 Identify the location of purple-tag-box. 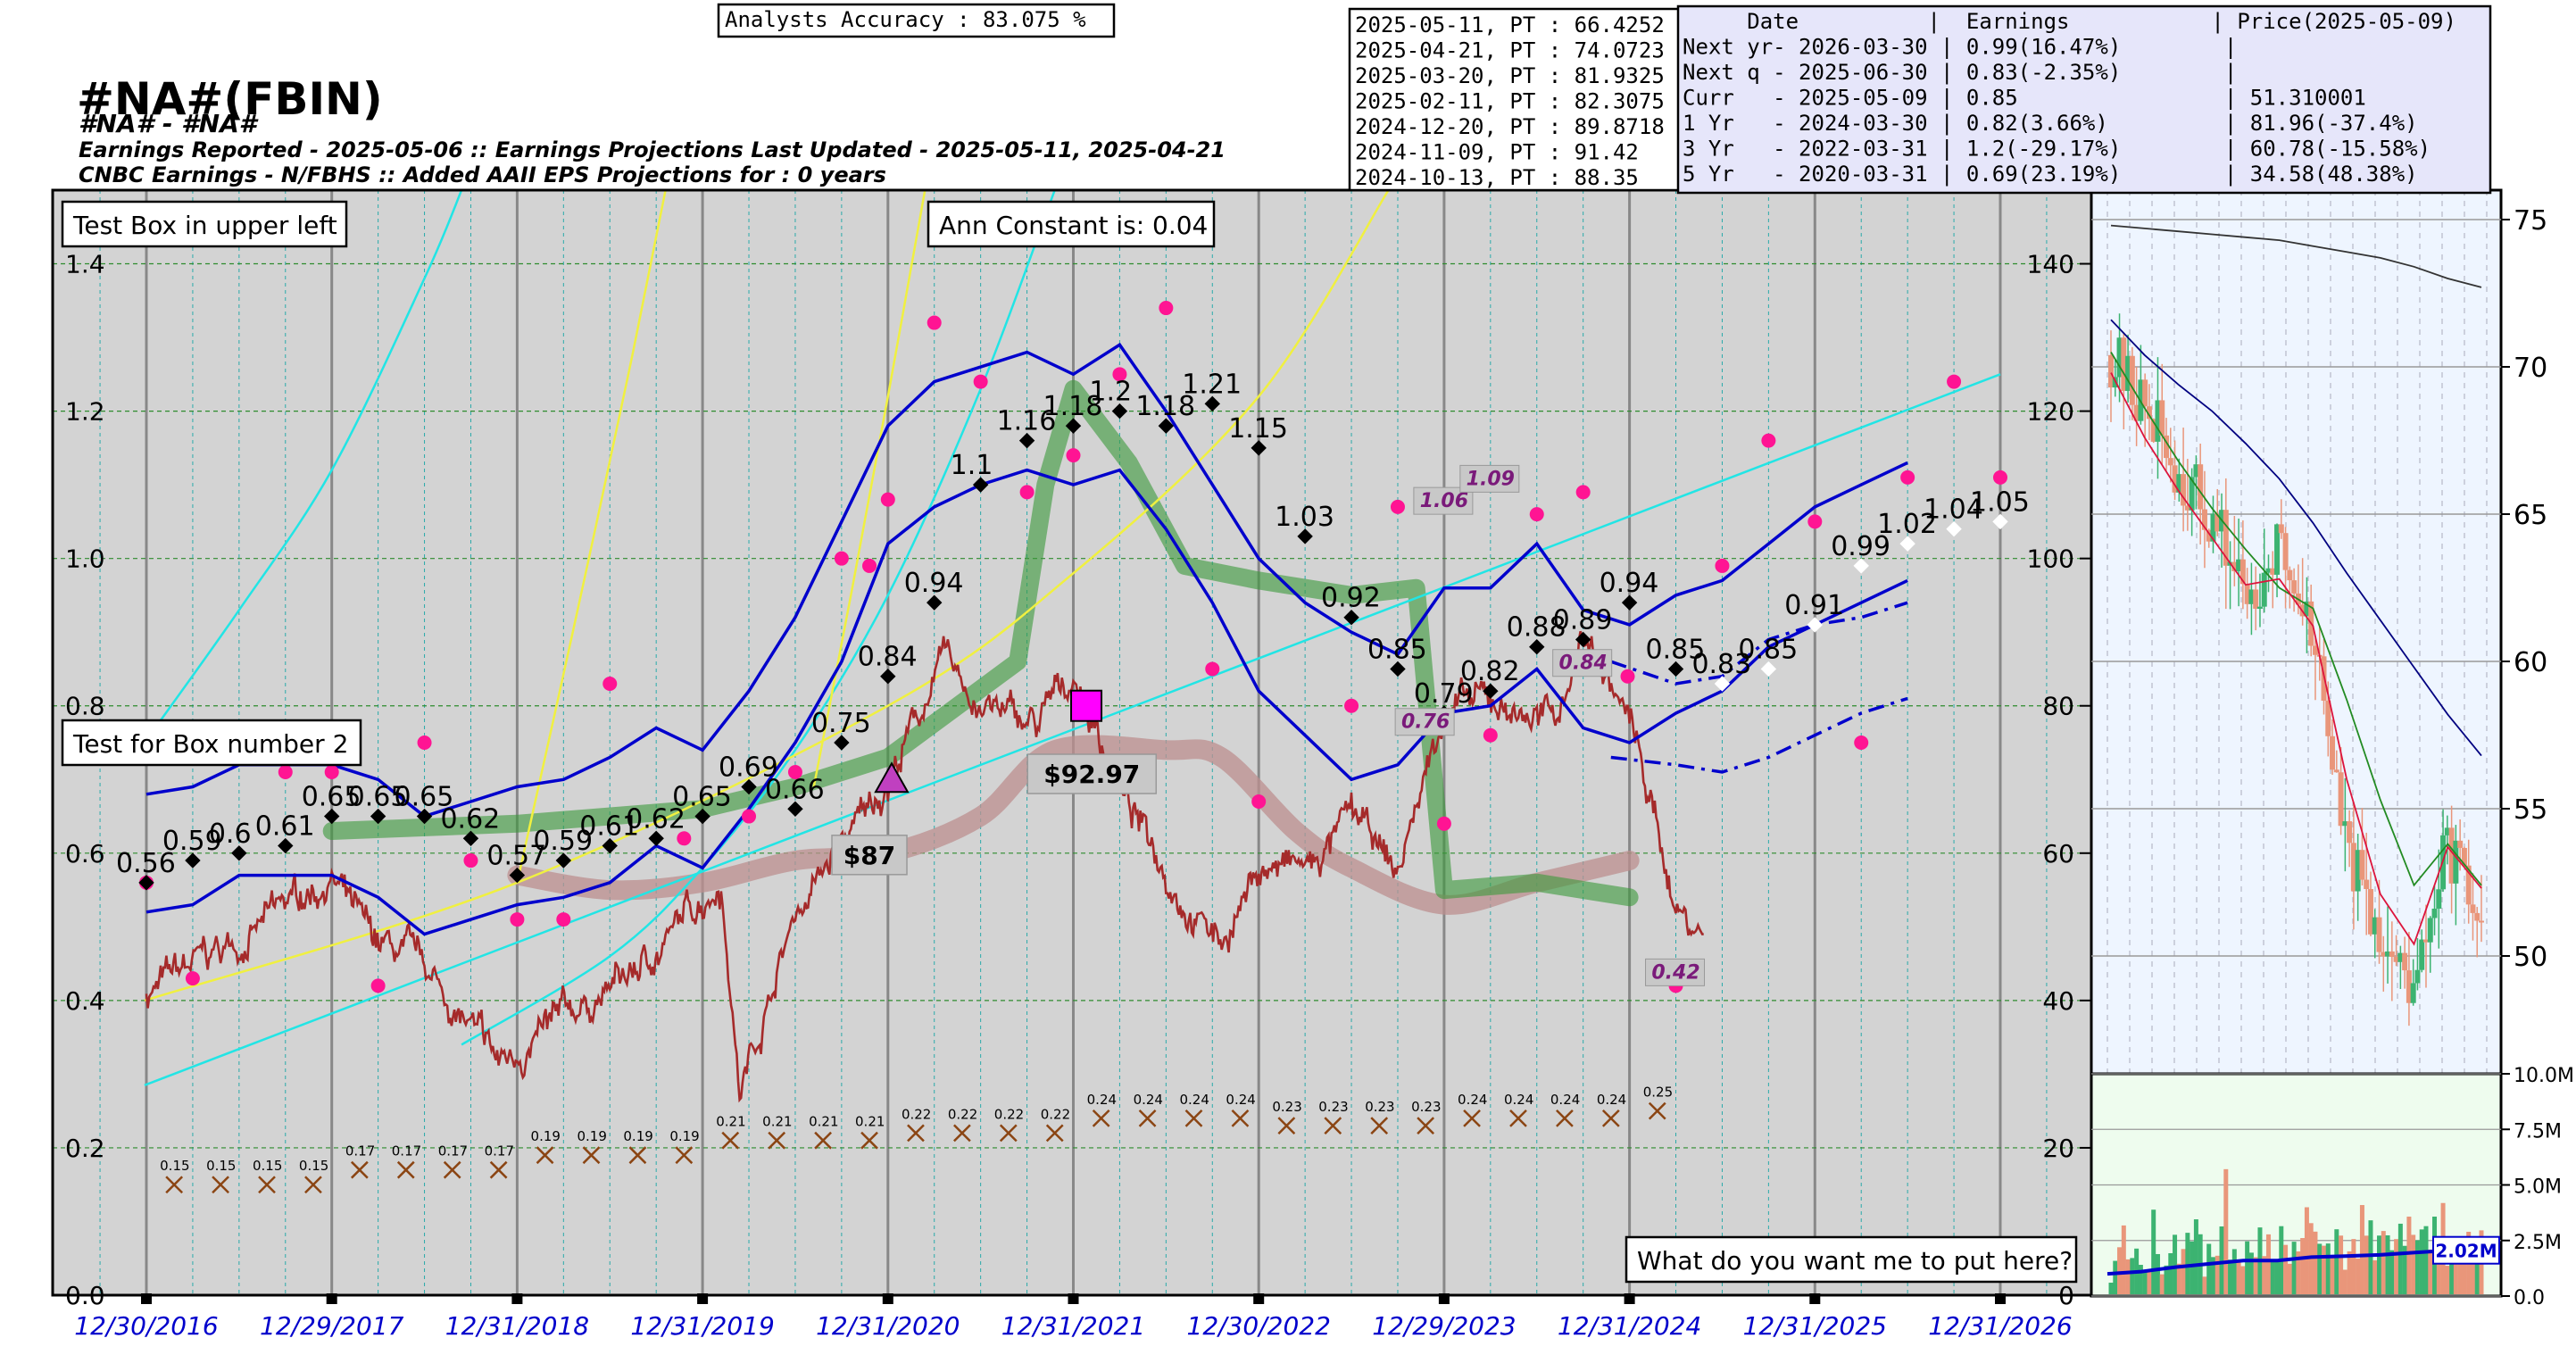
(1425, 722).